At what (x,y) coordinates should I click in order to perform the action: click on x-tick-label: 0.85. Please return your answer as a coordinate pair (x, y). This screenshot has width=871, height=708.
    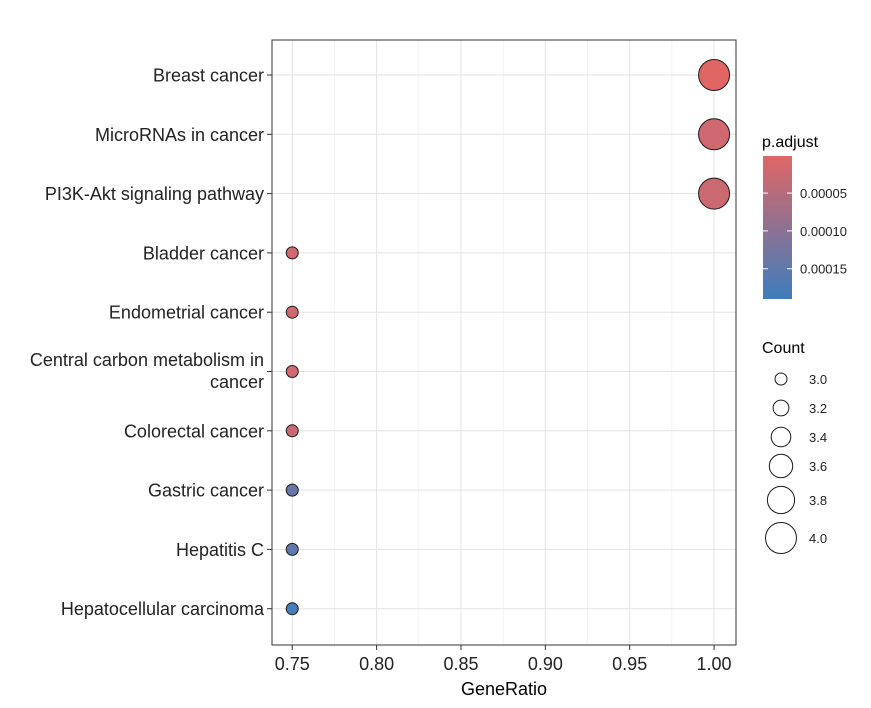
    Looking at the image, I should click on (460, 664).